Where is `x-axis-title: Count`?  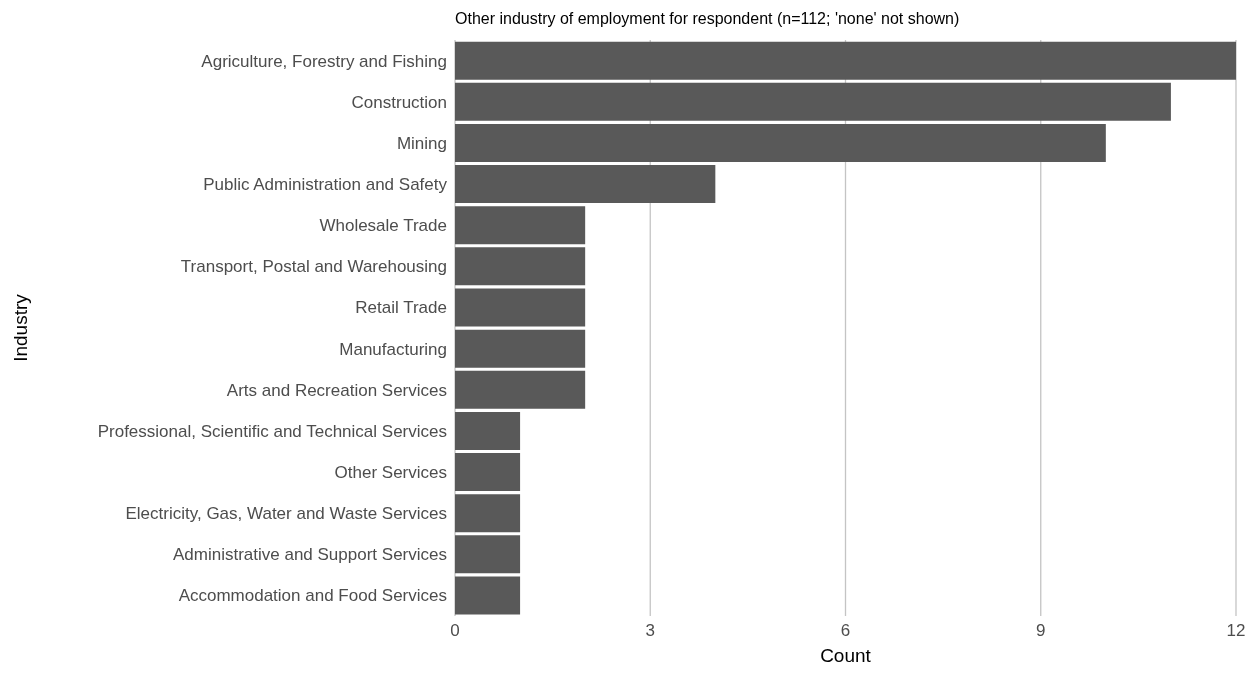 x-axis-title: Count is located at coordinates (846, 655).